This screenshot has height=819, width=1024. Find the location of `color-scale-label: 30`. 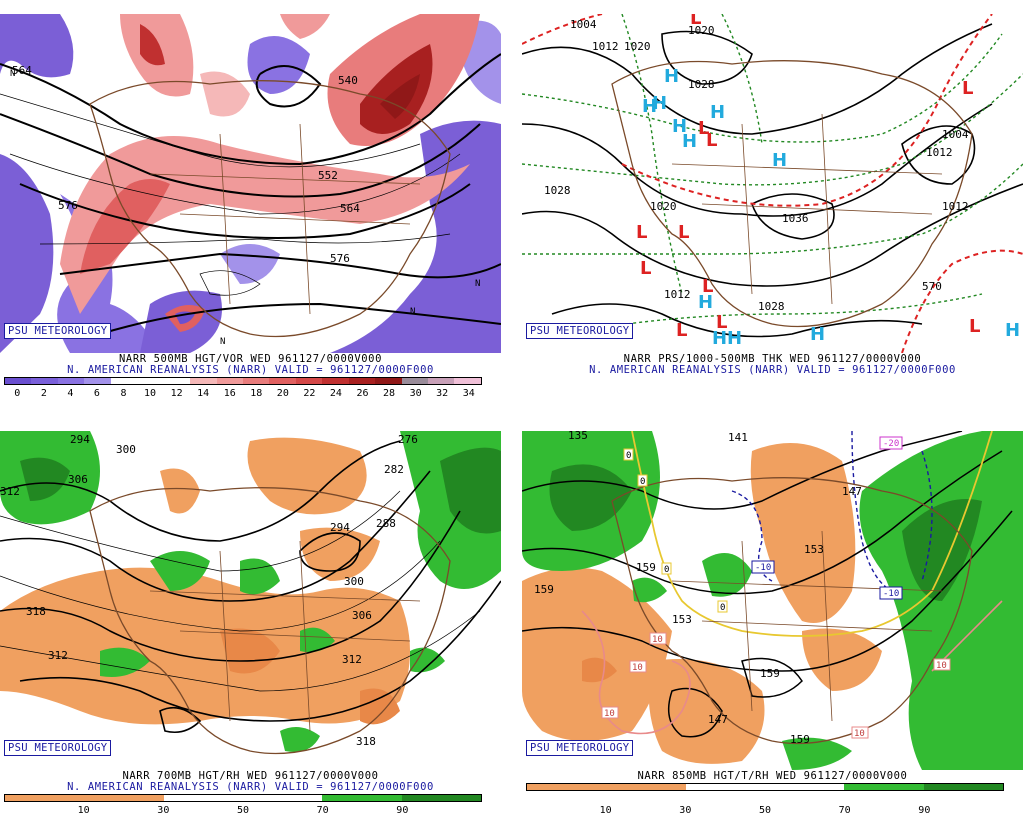

color-scale-label: 30 is located at coordinates (415, 393).